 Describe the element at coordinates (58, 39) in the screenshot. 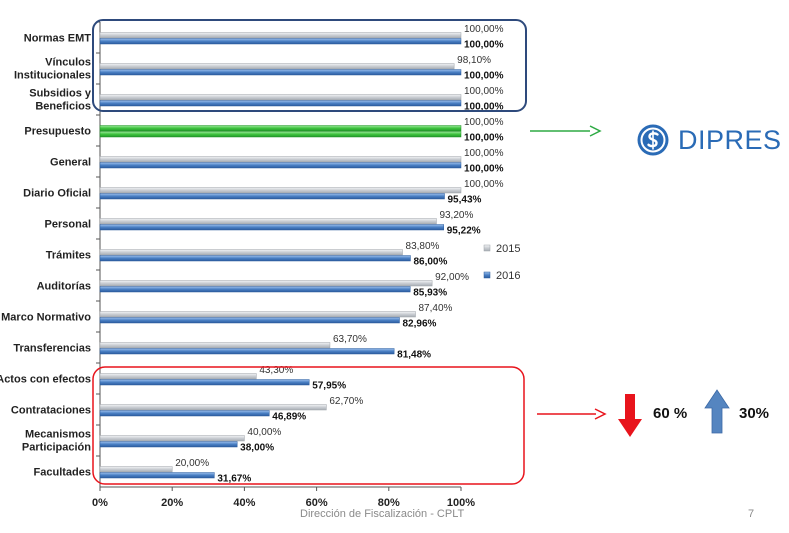

I see `category-label: Normas EMT` at that location.